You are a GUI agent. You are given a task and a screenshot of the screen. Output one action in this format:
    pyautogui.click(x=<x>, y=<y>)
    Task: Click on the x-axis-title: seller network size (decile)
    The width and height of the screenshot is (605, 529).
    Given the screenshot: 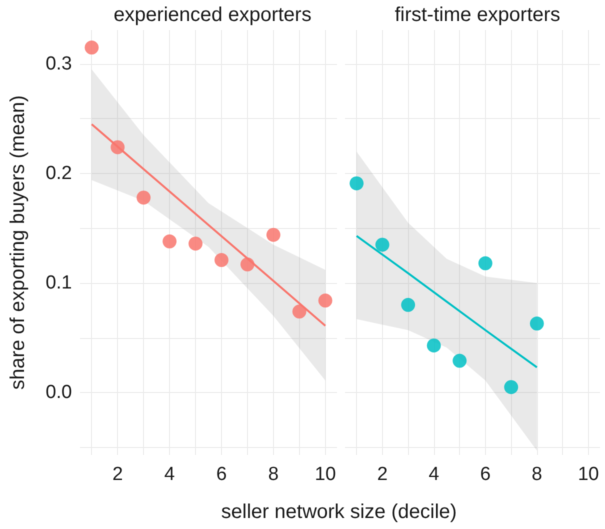 What is the action you would take?
    pyautogui.click(x=339, y=512)
    